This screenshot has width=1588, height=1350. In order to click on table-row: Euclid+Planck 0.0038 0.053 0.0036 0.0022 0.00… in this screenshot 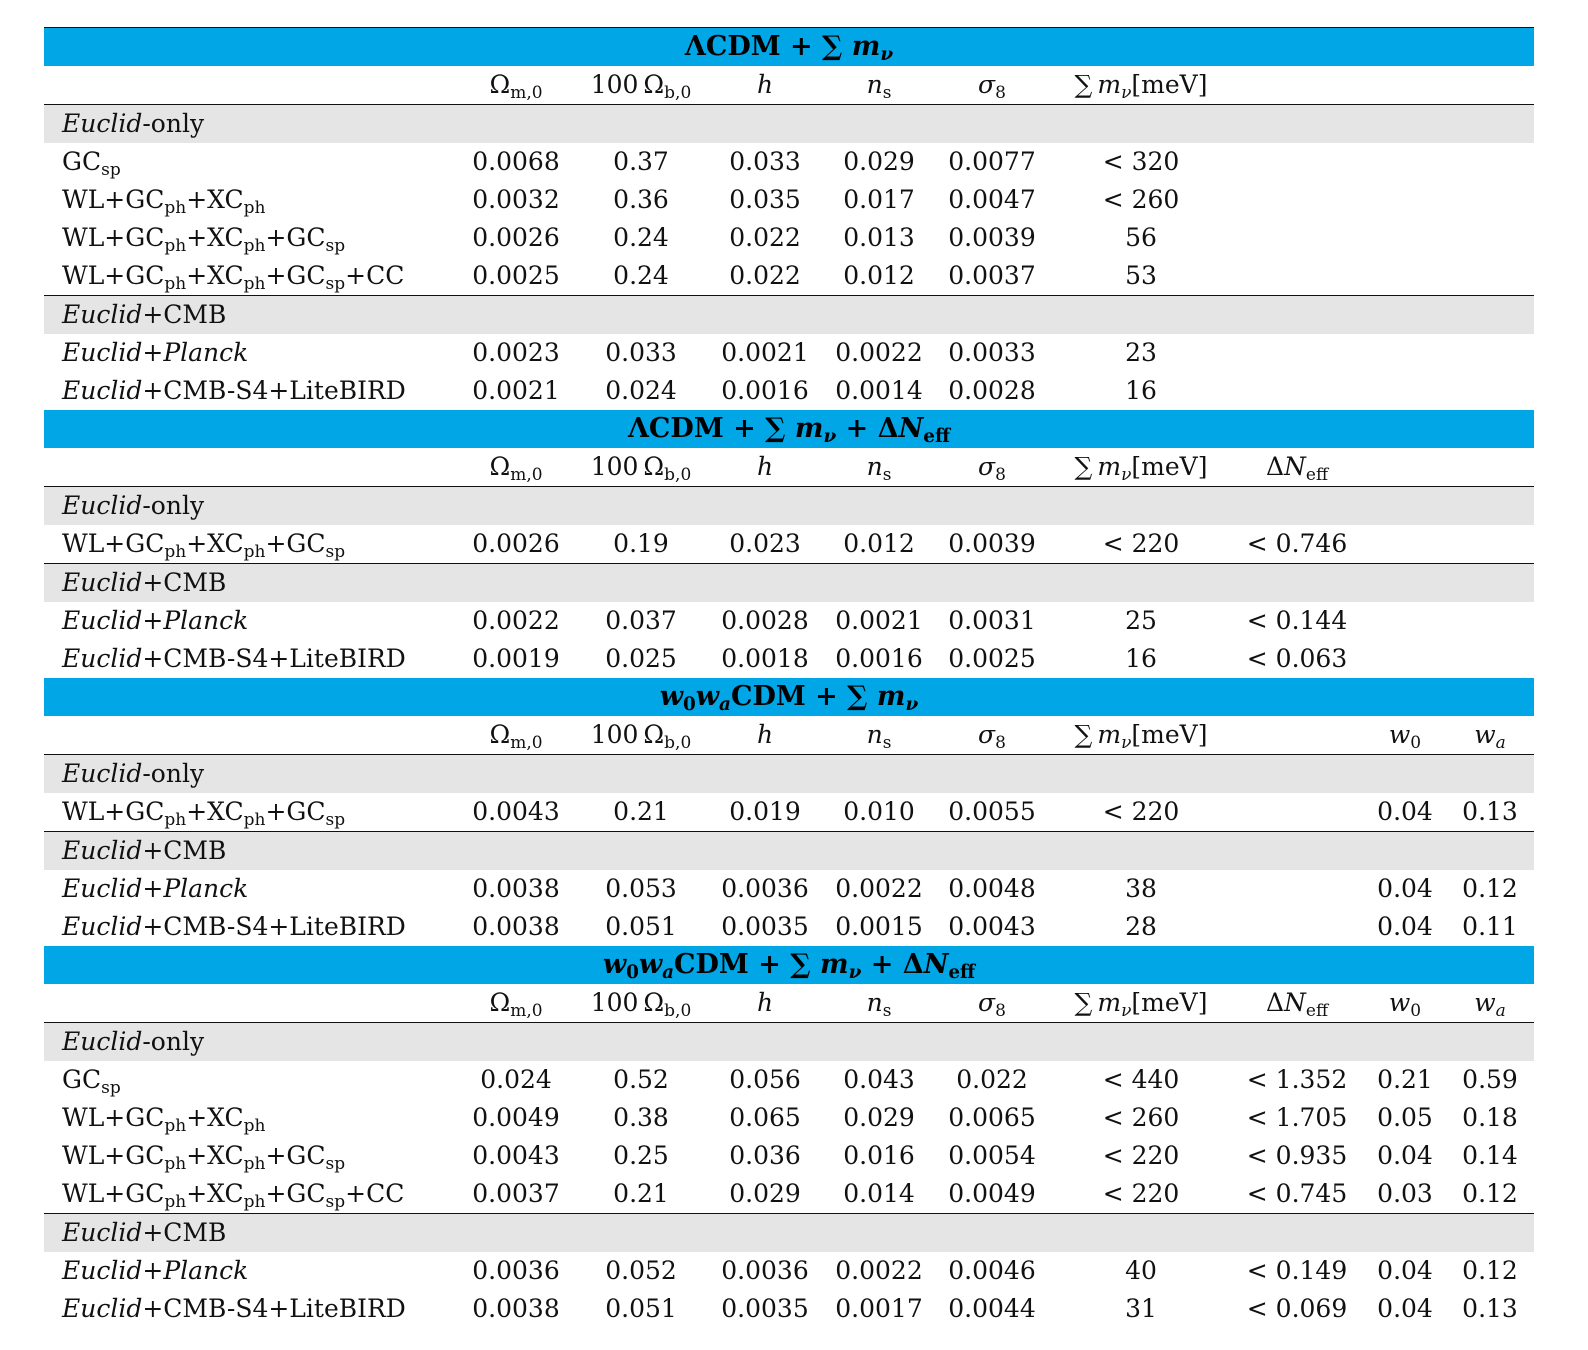, I will do `click(789, 889)`.